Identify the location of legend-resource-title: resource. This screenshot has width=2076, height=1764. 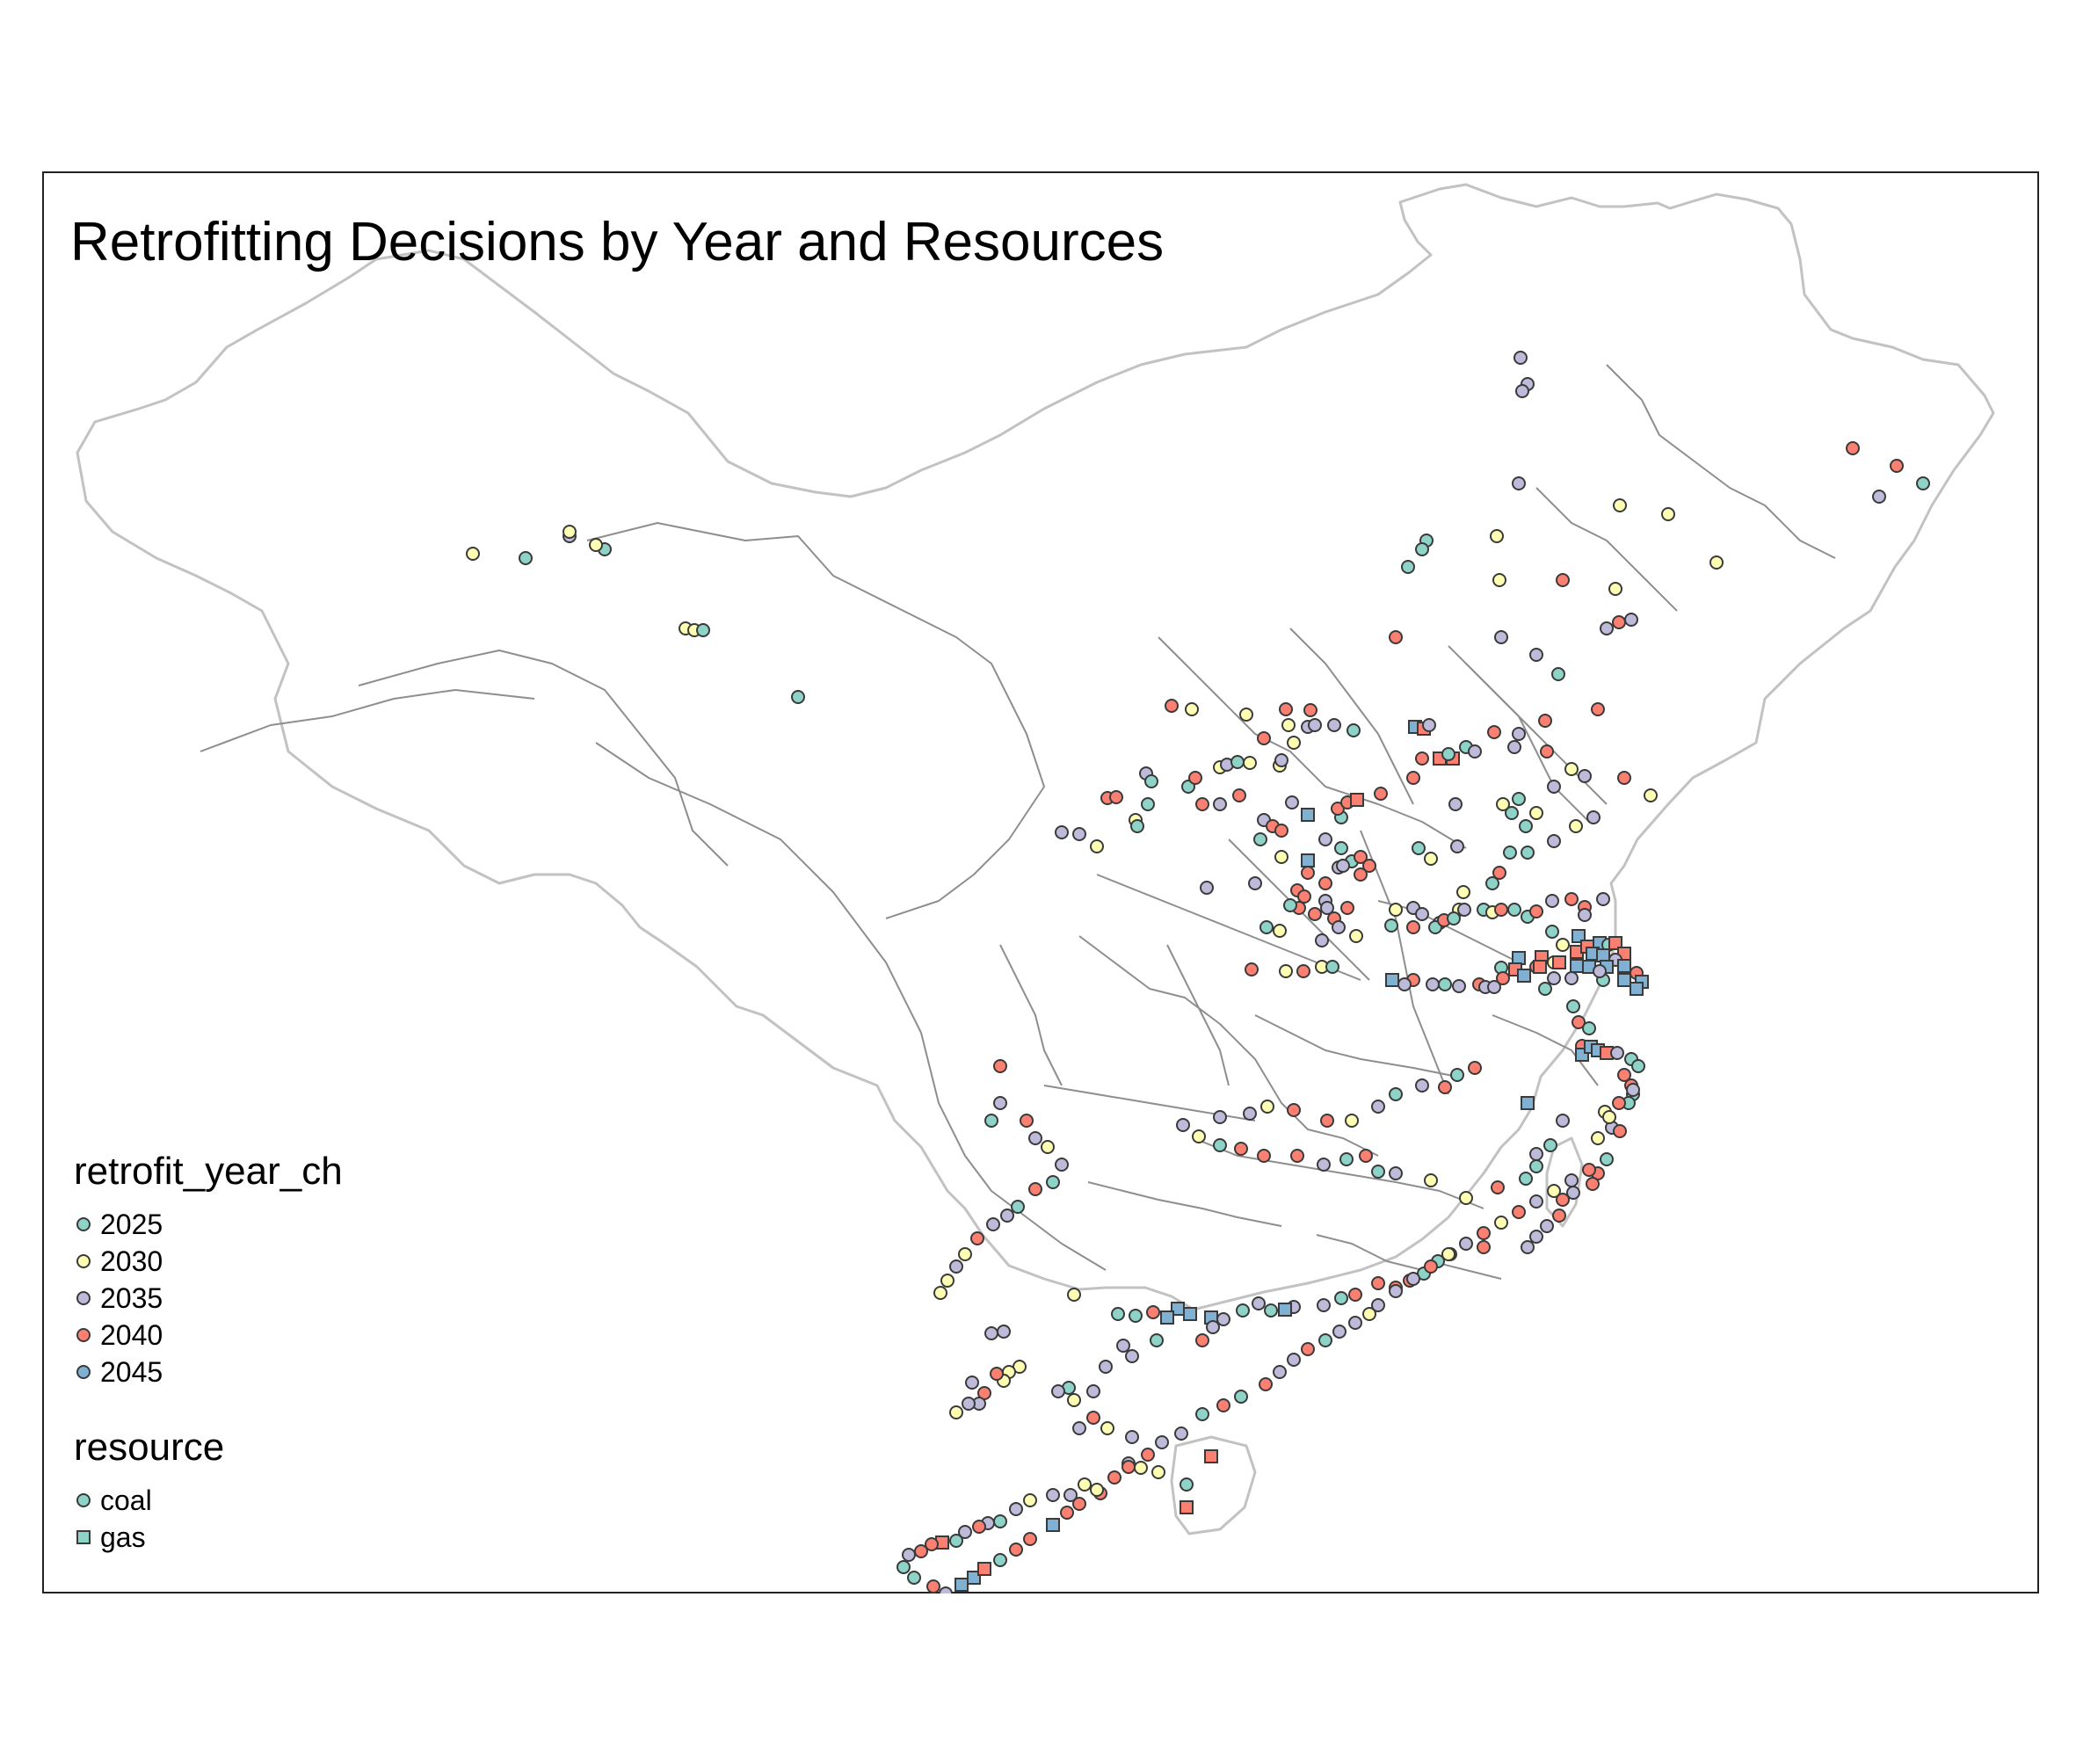
(149, 1447).